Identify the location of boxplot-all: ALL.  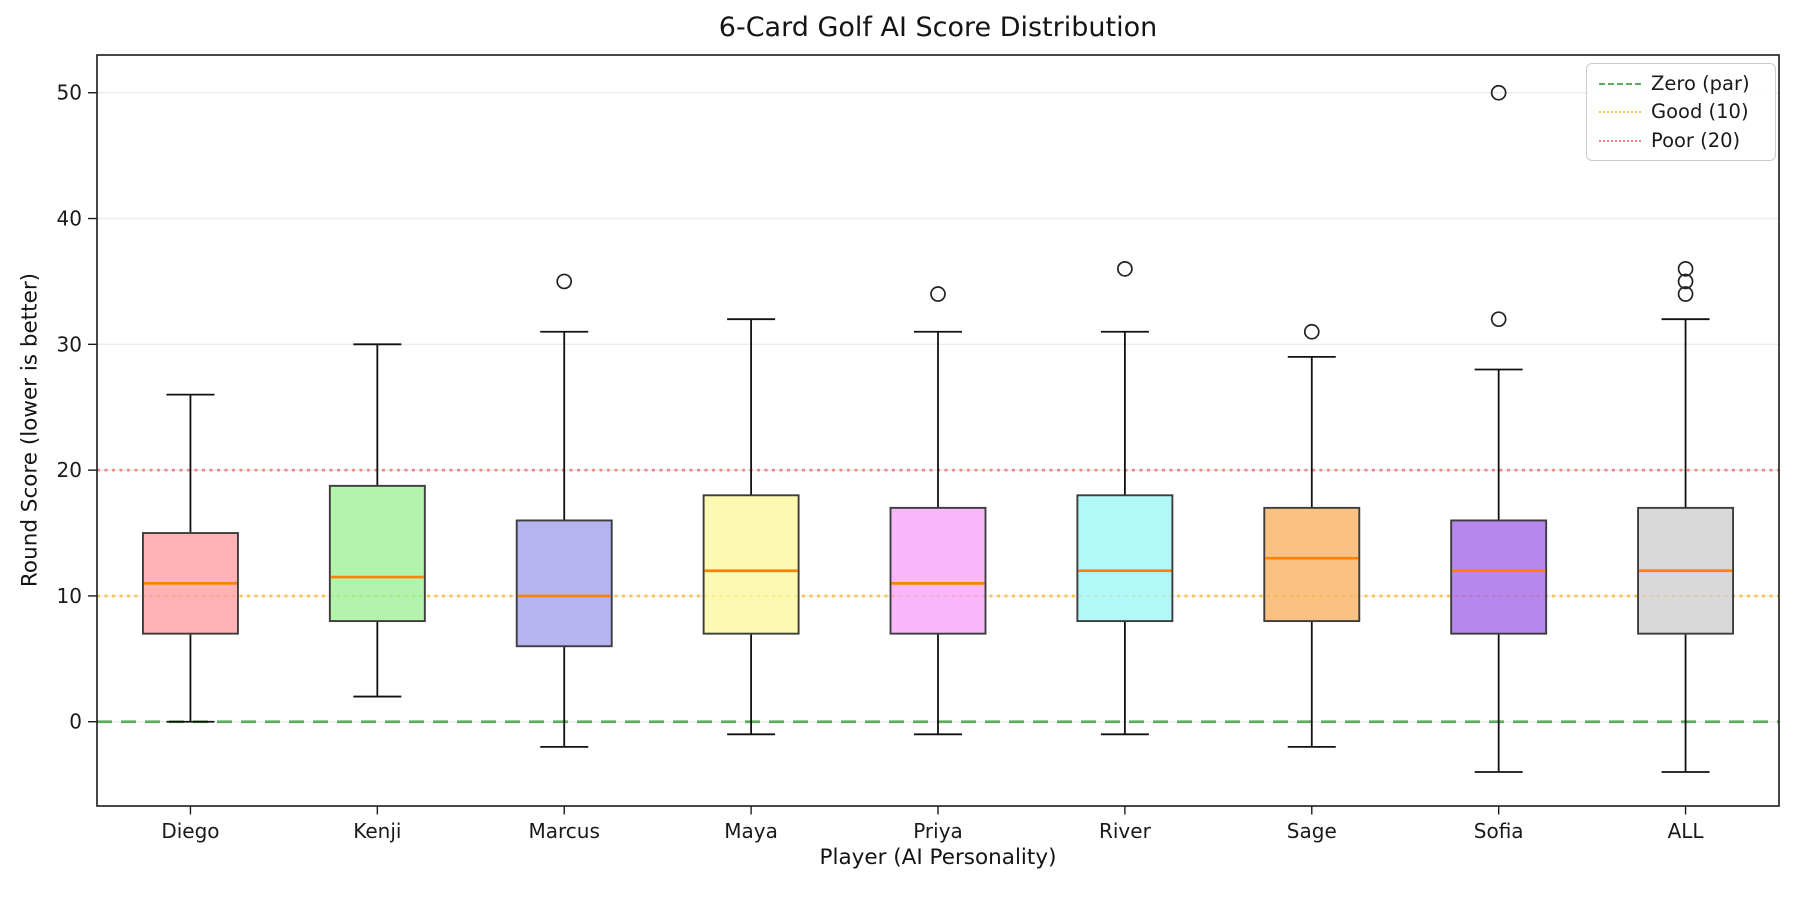
(1686, 552).